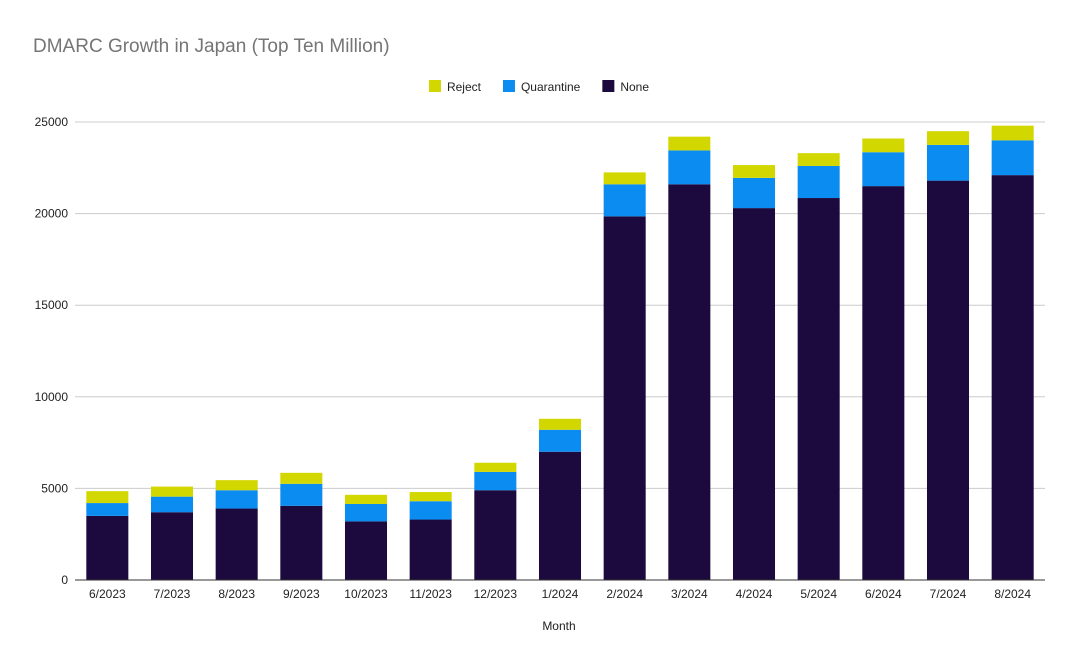 The width and height of the screenshot is (1078, 666). I want to click on x-tick-label: 10/2023, so click(366, 594).